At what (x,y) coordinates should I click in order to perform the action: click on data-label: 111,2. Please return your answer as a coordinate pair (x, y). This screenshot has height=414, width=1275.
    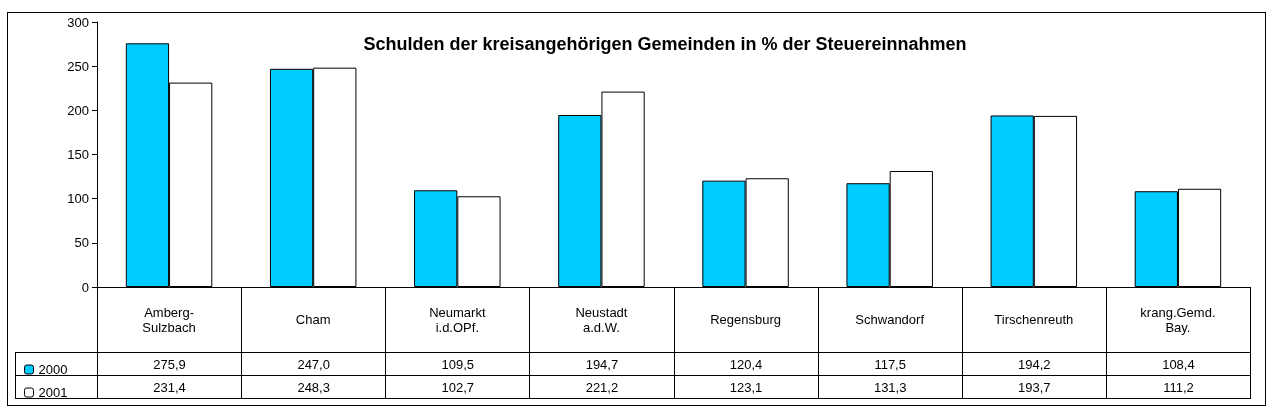
    Looking at the image, I should click on (1178, 387).